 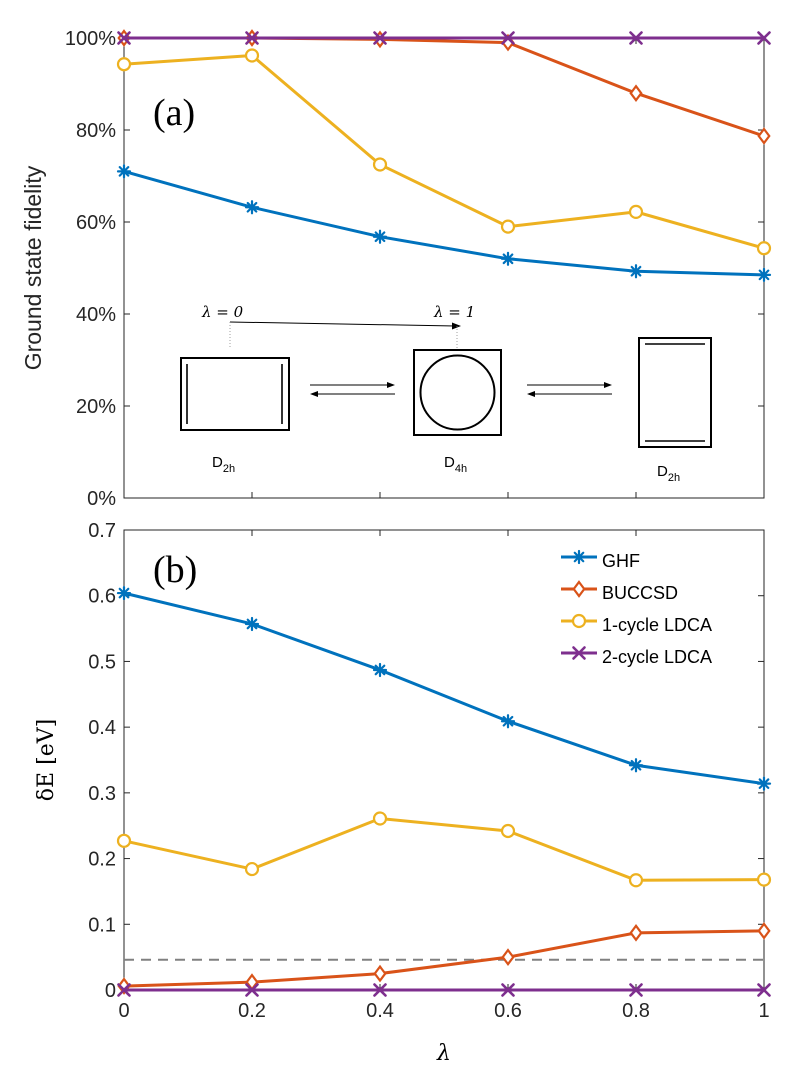 I want to click on equilibrium-arrow-right-back-head, so click(x=531, y=394).